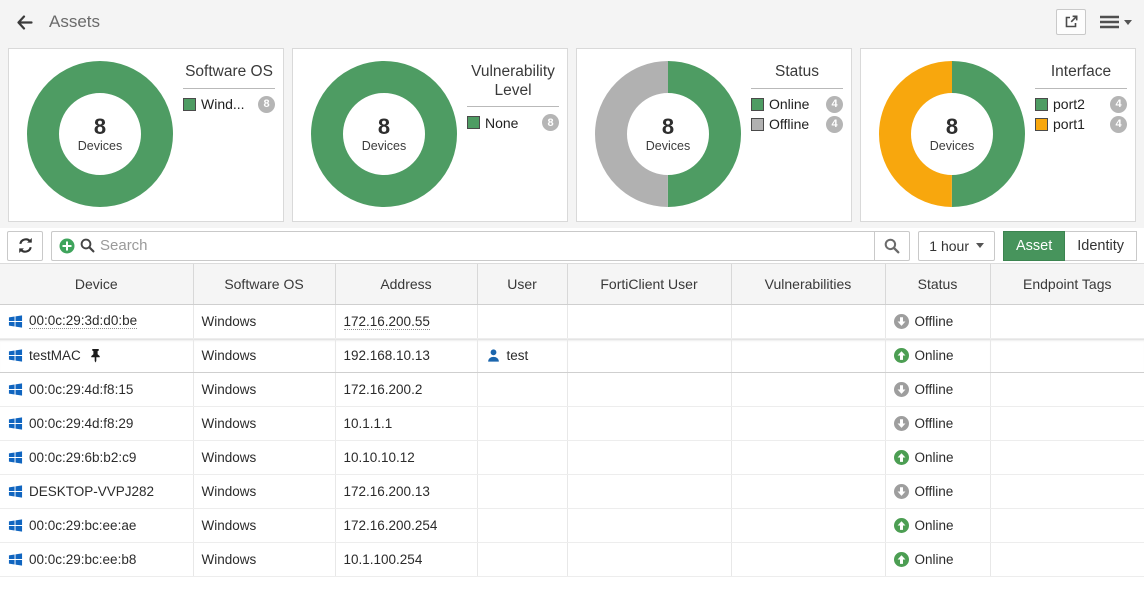 The height and width of the screenshot is (591, 1144). What do you see at coordinates (1069, 124) in the screenshot?
I see `legend-label: port1` at bounding box center [1069, 124].